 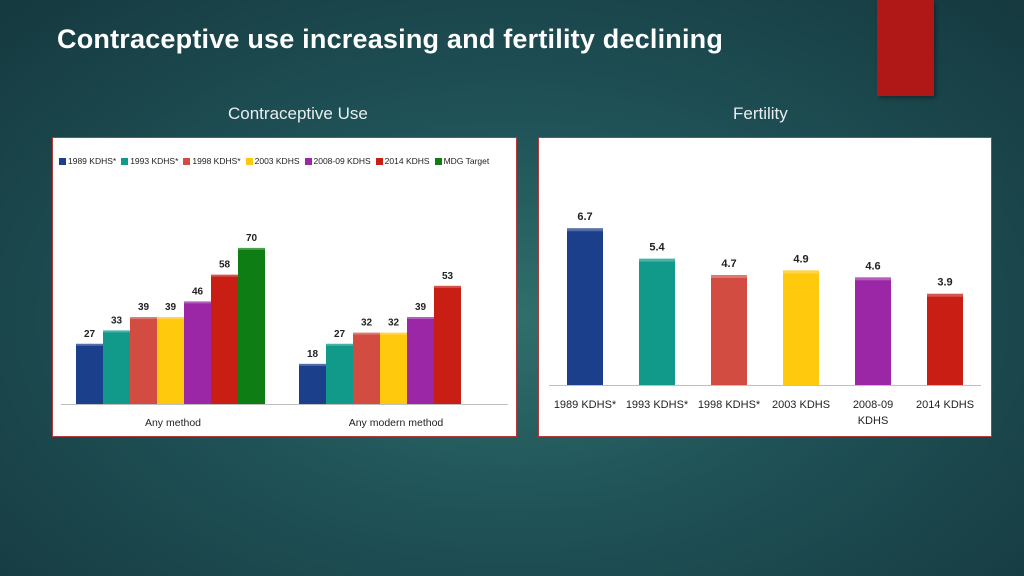 I want to click on legend-item-2008-09-kdhs: 2008-09 KDHS, so click(x=337, y=161).